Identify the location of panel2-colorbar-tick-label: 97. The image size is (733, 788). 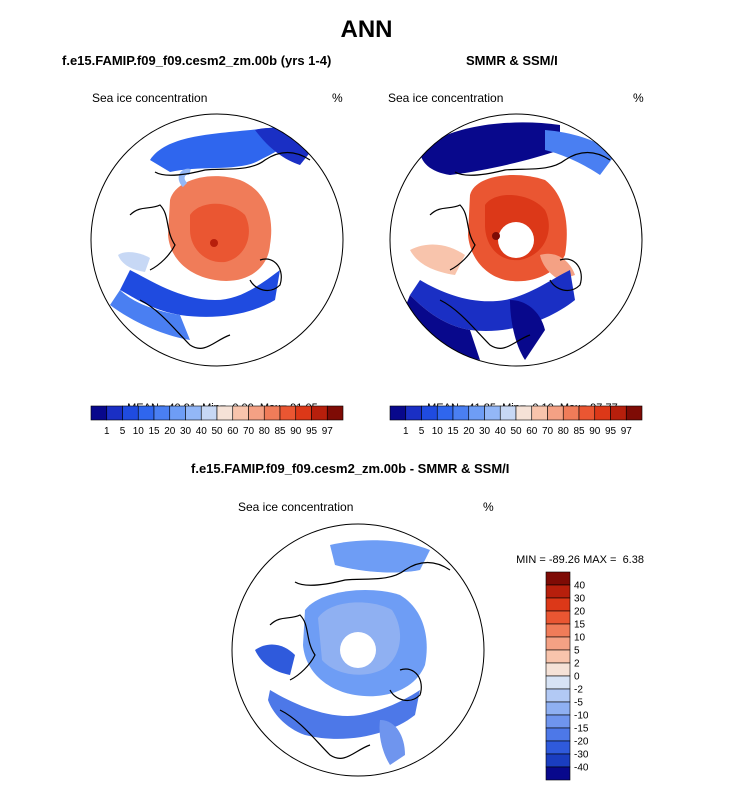
(627, 431).